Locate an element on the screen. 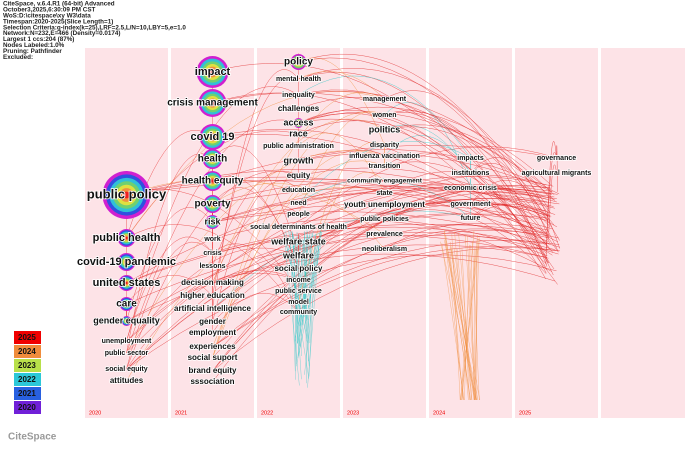  node-label: public policy is located at coordinates (127, 193).